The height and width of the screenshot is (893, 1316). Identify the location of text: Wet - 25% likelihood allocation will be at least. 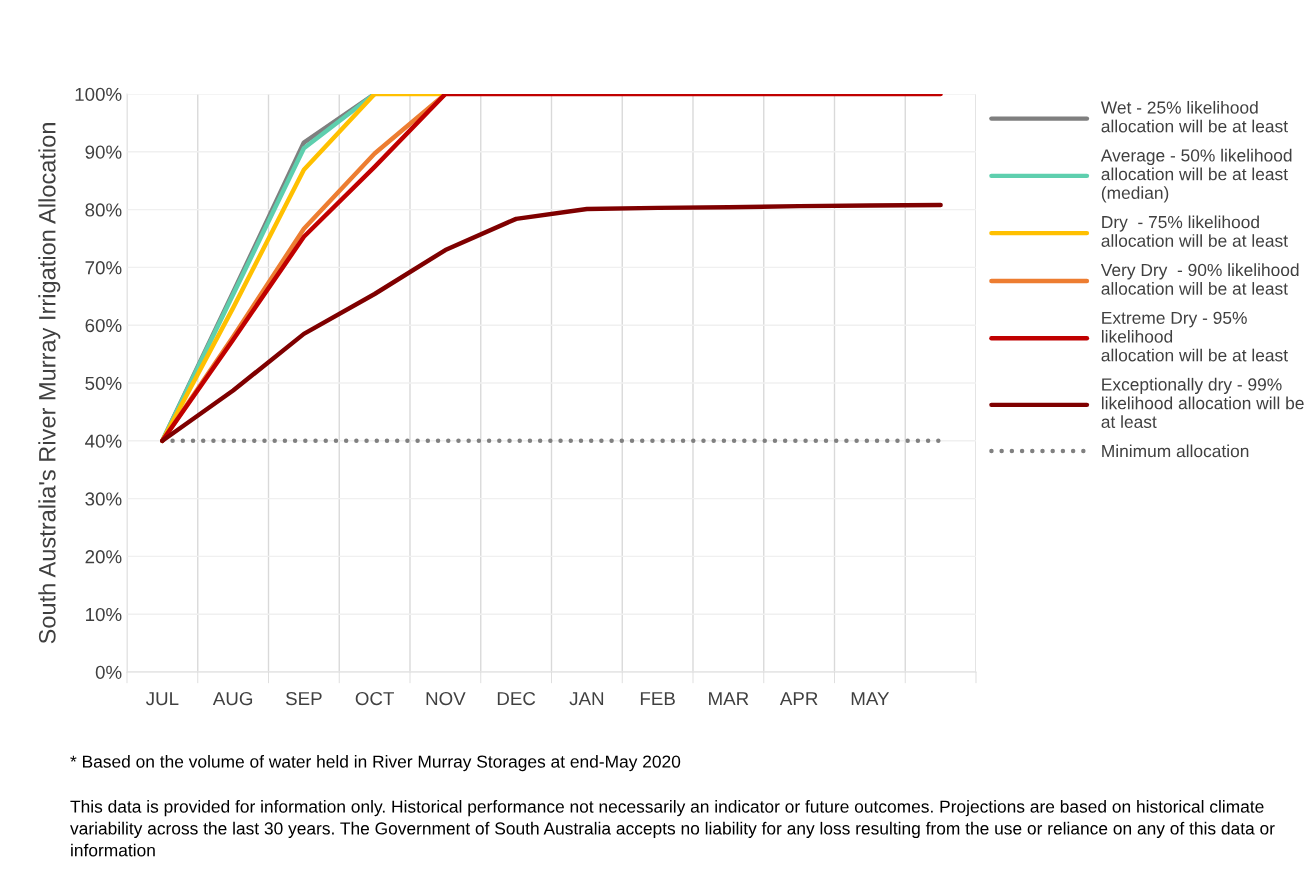
(1194, 116).